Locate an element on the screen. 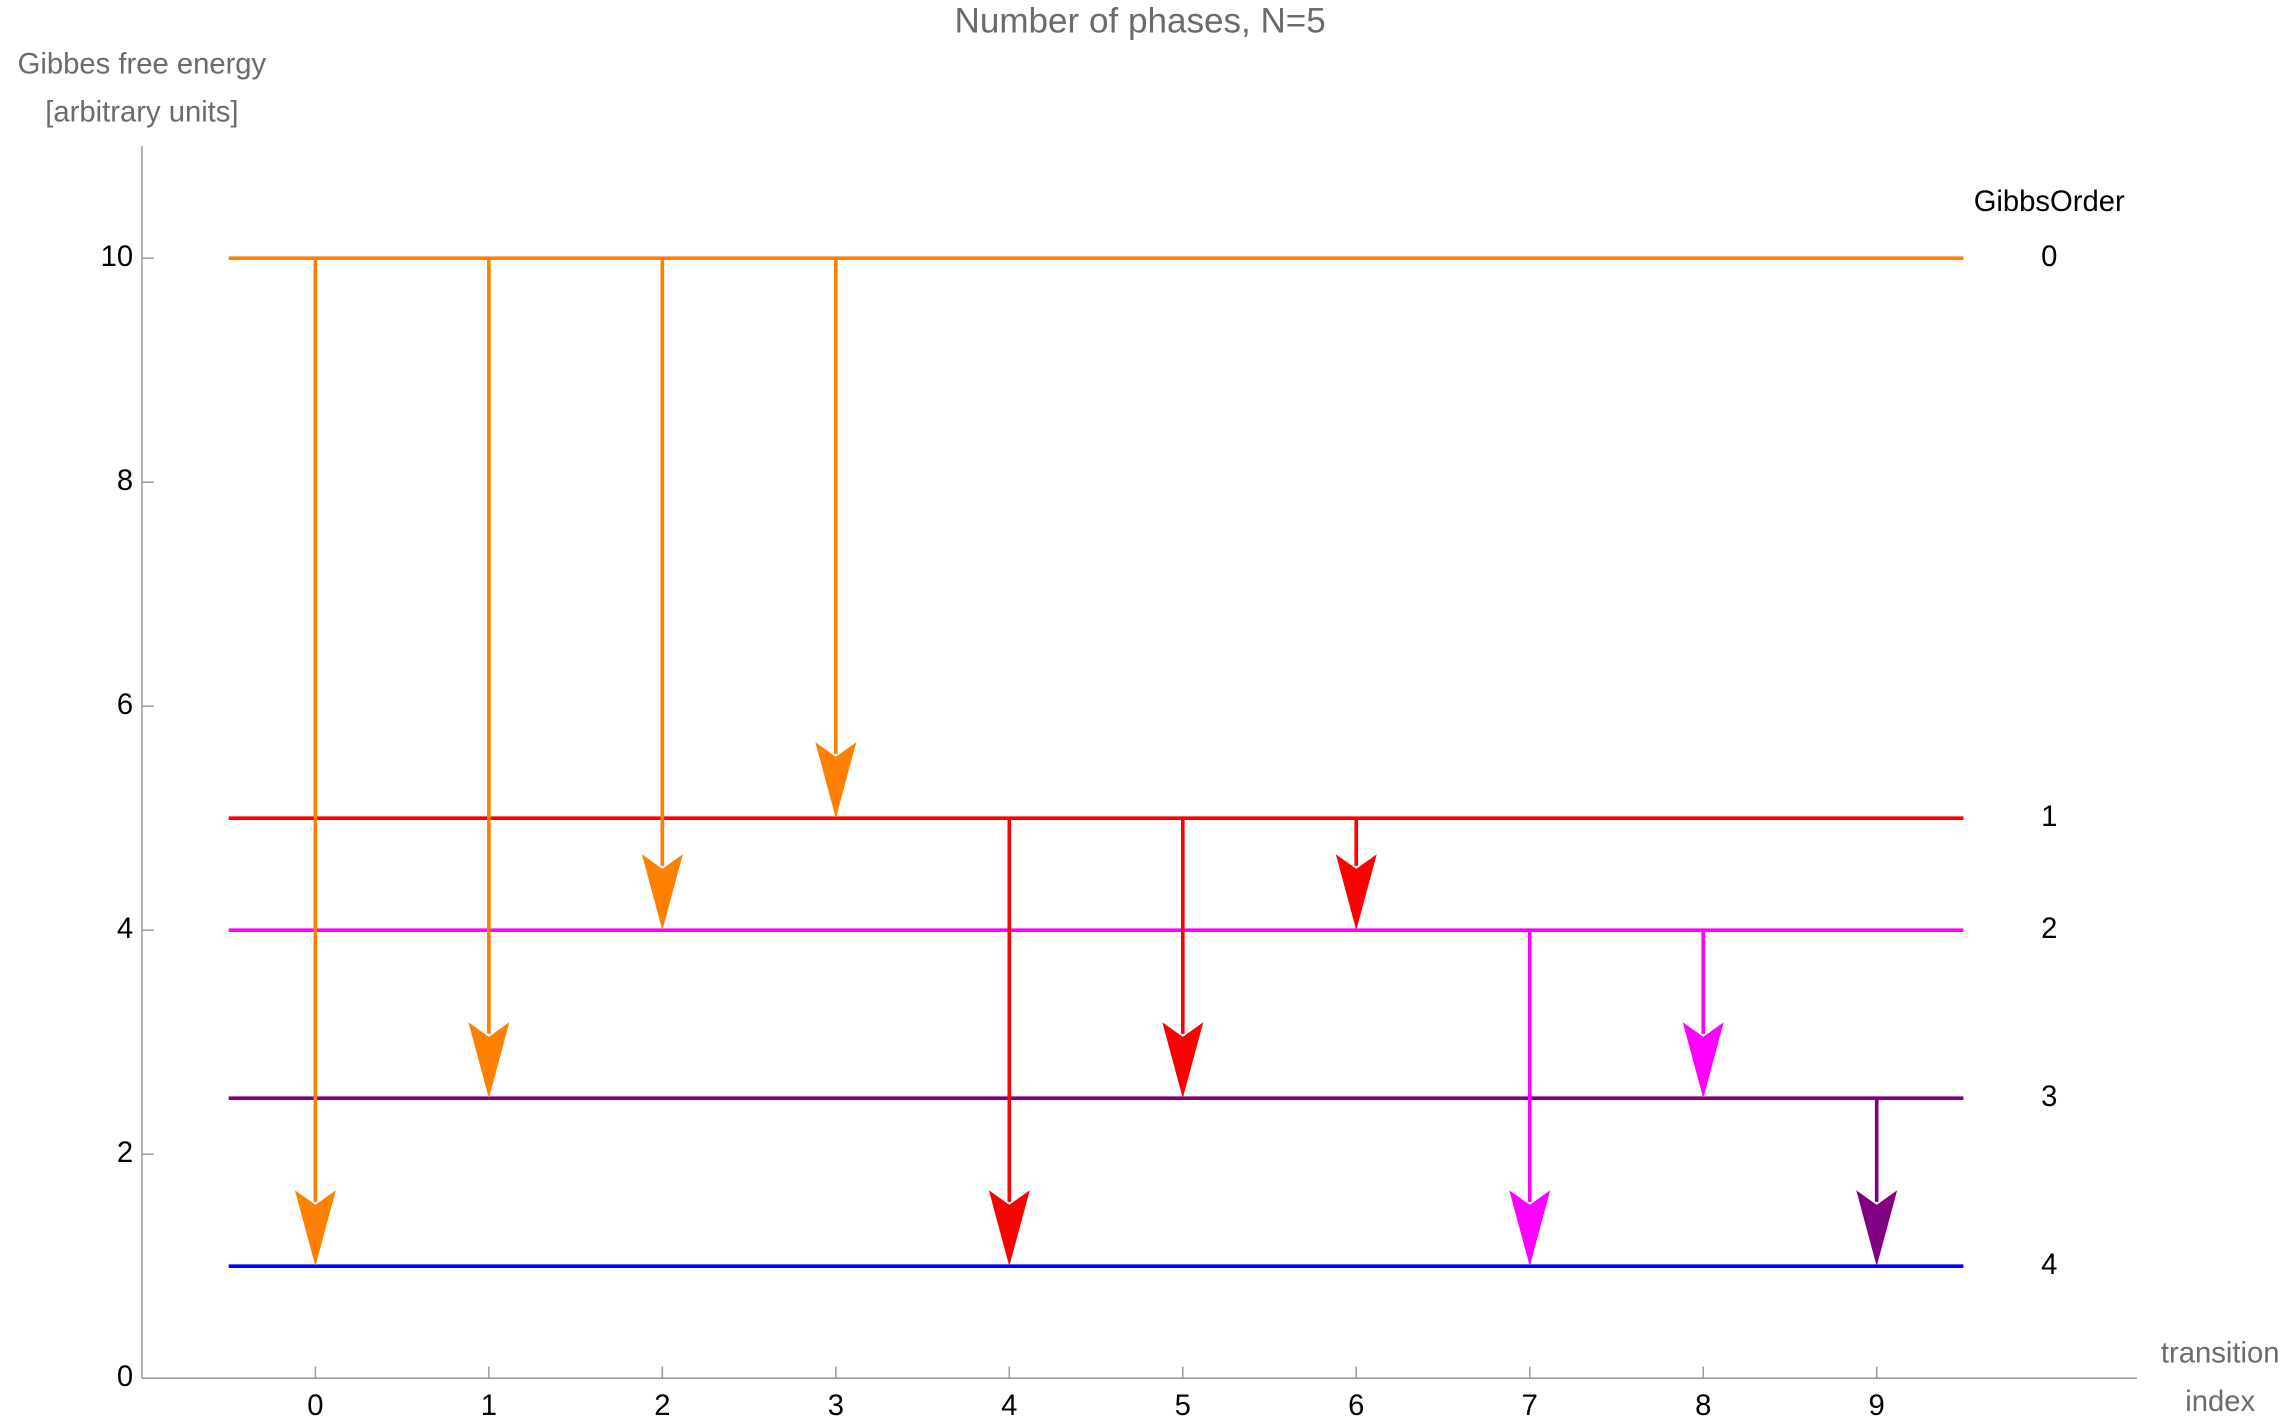 Image resolution: width=2292 pixels, height=1425 pixels. y-tick-label: 0 is located at coordinates (125, 1377).